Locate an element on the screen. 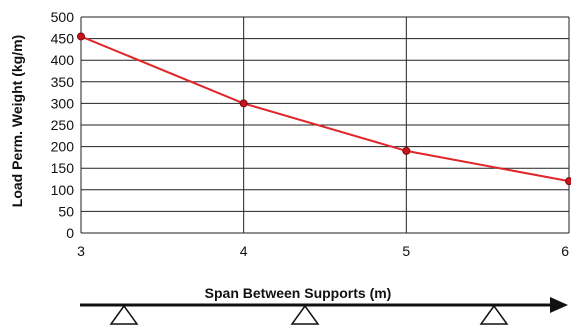 The width and height of the screenshot is (571, 330). x-tick-labels: 3 4 5 6 is located at coordinates (323, 251).